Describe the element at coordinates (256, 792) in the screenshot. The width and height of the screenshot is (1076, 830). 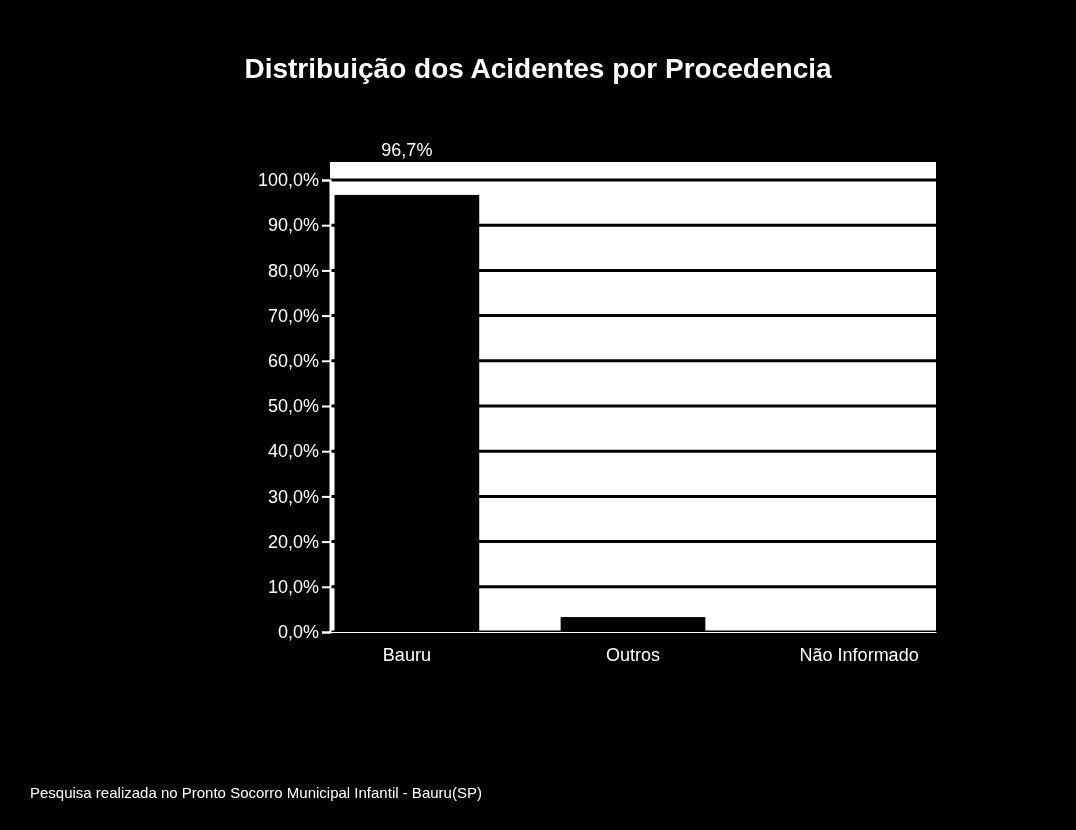
I see `text: Pesquisa realizada no Pronto Socorro Municipal Infantil - Bauru(SP)` at that location.